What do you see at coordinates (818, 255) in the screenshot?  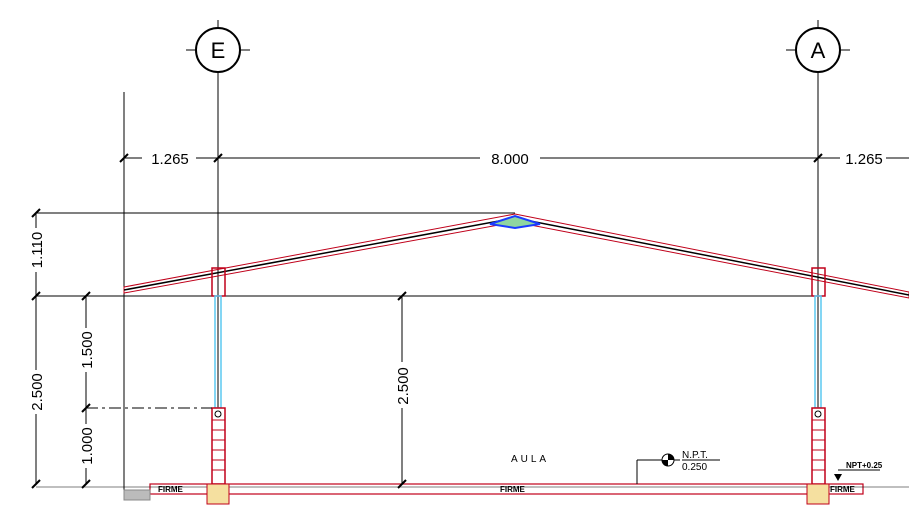 I see `axis-bubble-a: A` at bounding box center [818, 255].